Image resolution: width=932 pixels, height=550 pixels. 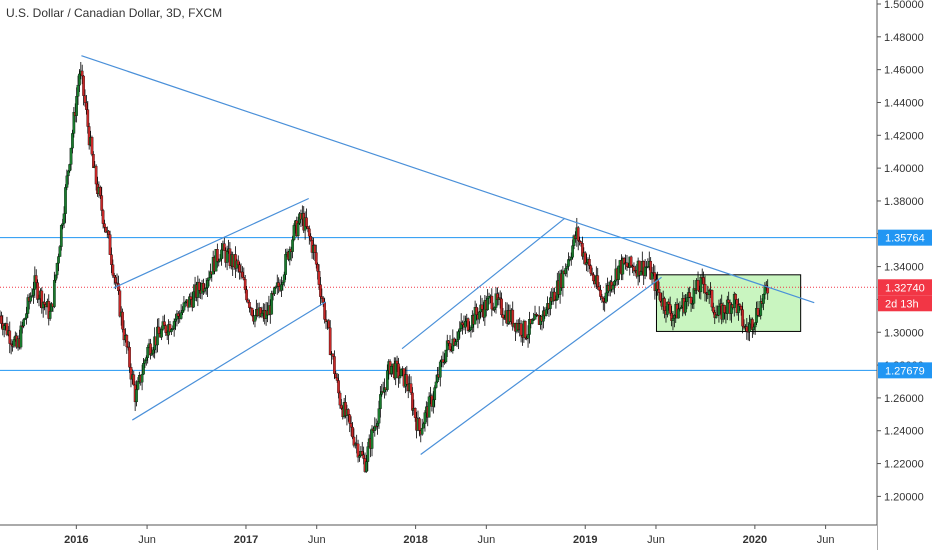 What do you see at coordinates (904, 5) in the screenshot?
I see `price-tick-label: 1.50000` at bounding box center [904, 5].